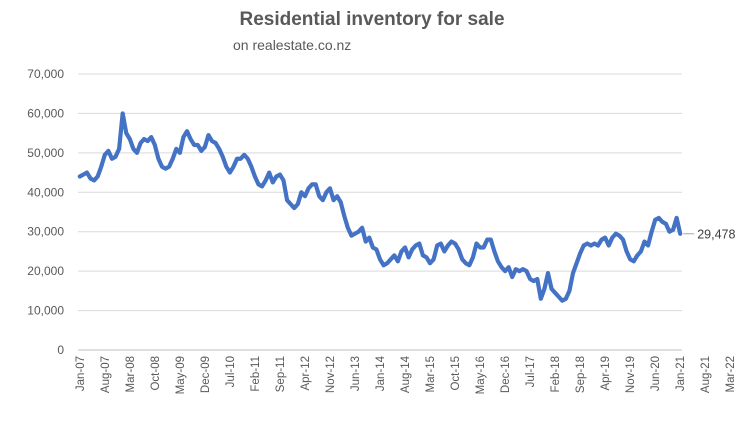  I want to click on x-tick-label: Jun-13, so click(356, 373).